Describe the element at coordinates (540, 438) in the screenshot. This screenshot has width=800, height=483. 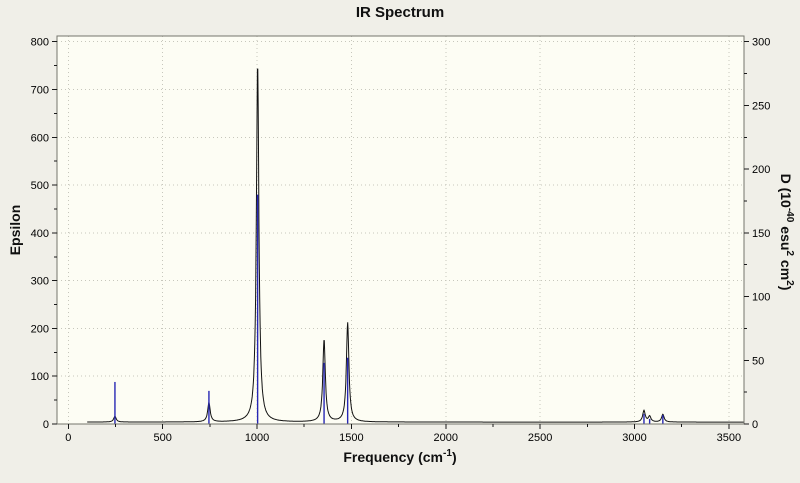
I see `svg-text: 2500` at that location.